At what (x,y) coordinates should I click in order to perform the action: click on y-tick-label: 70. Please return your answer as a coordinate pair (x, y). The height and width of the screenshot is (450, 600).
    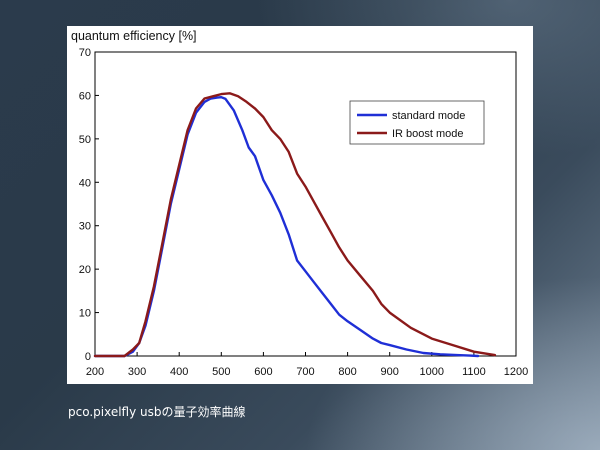
    Looking at the image, I should click on (85, 53).